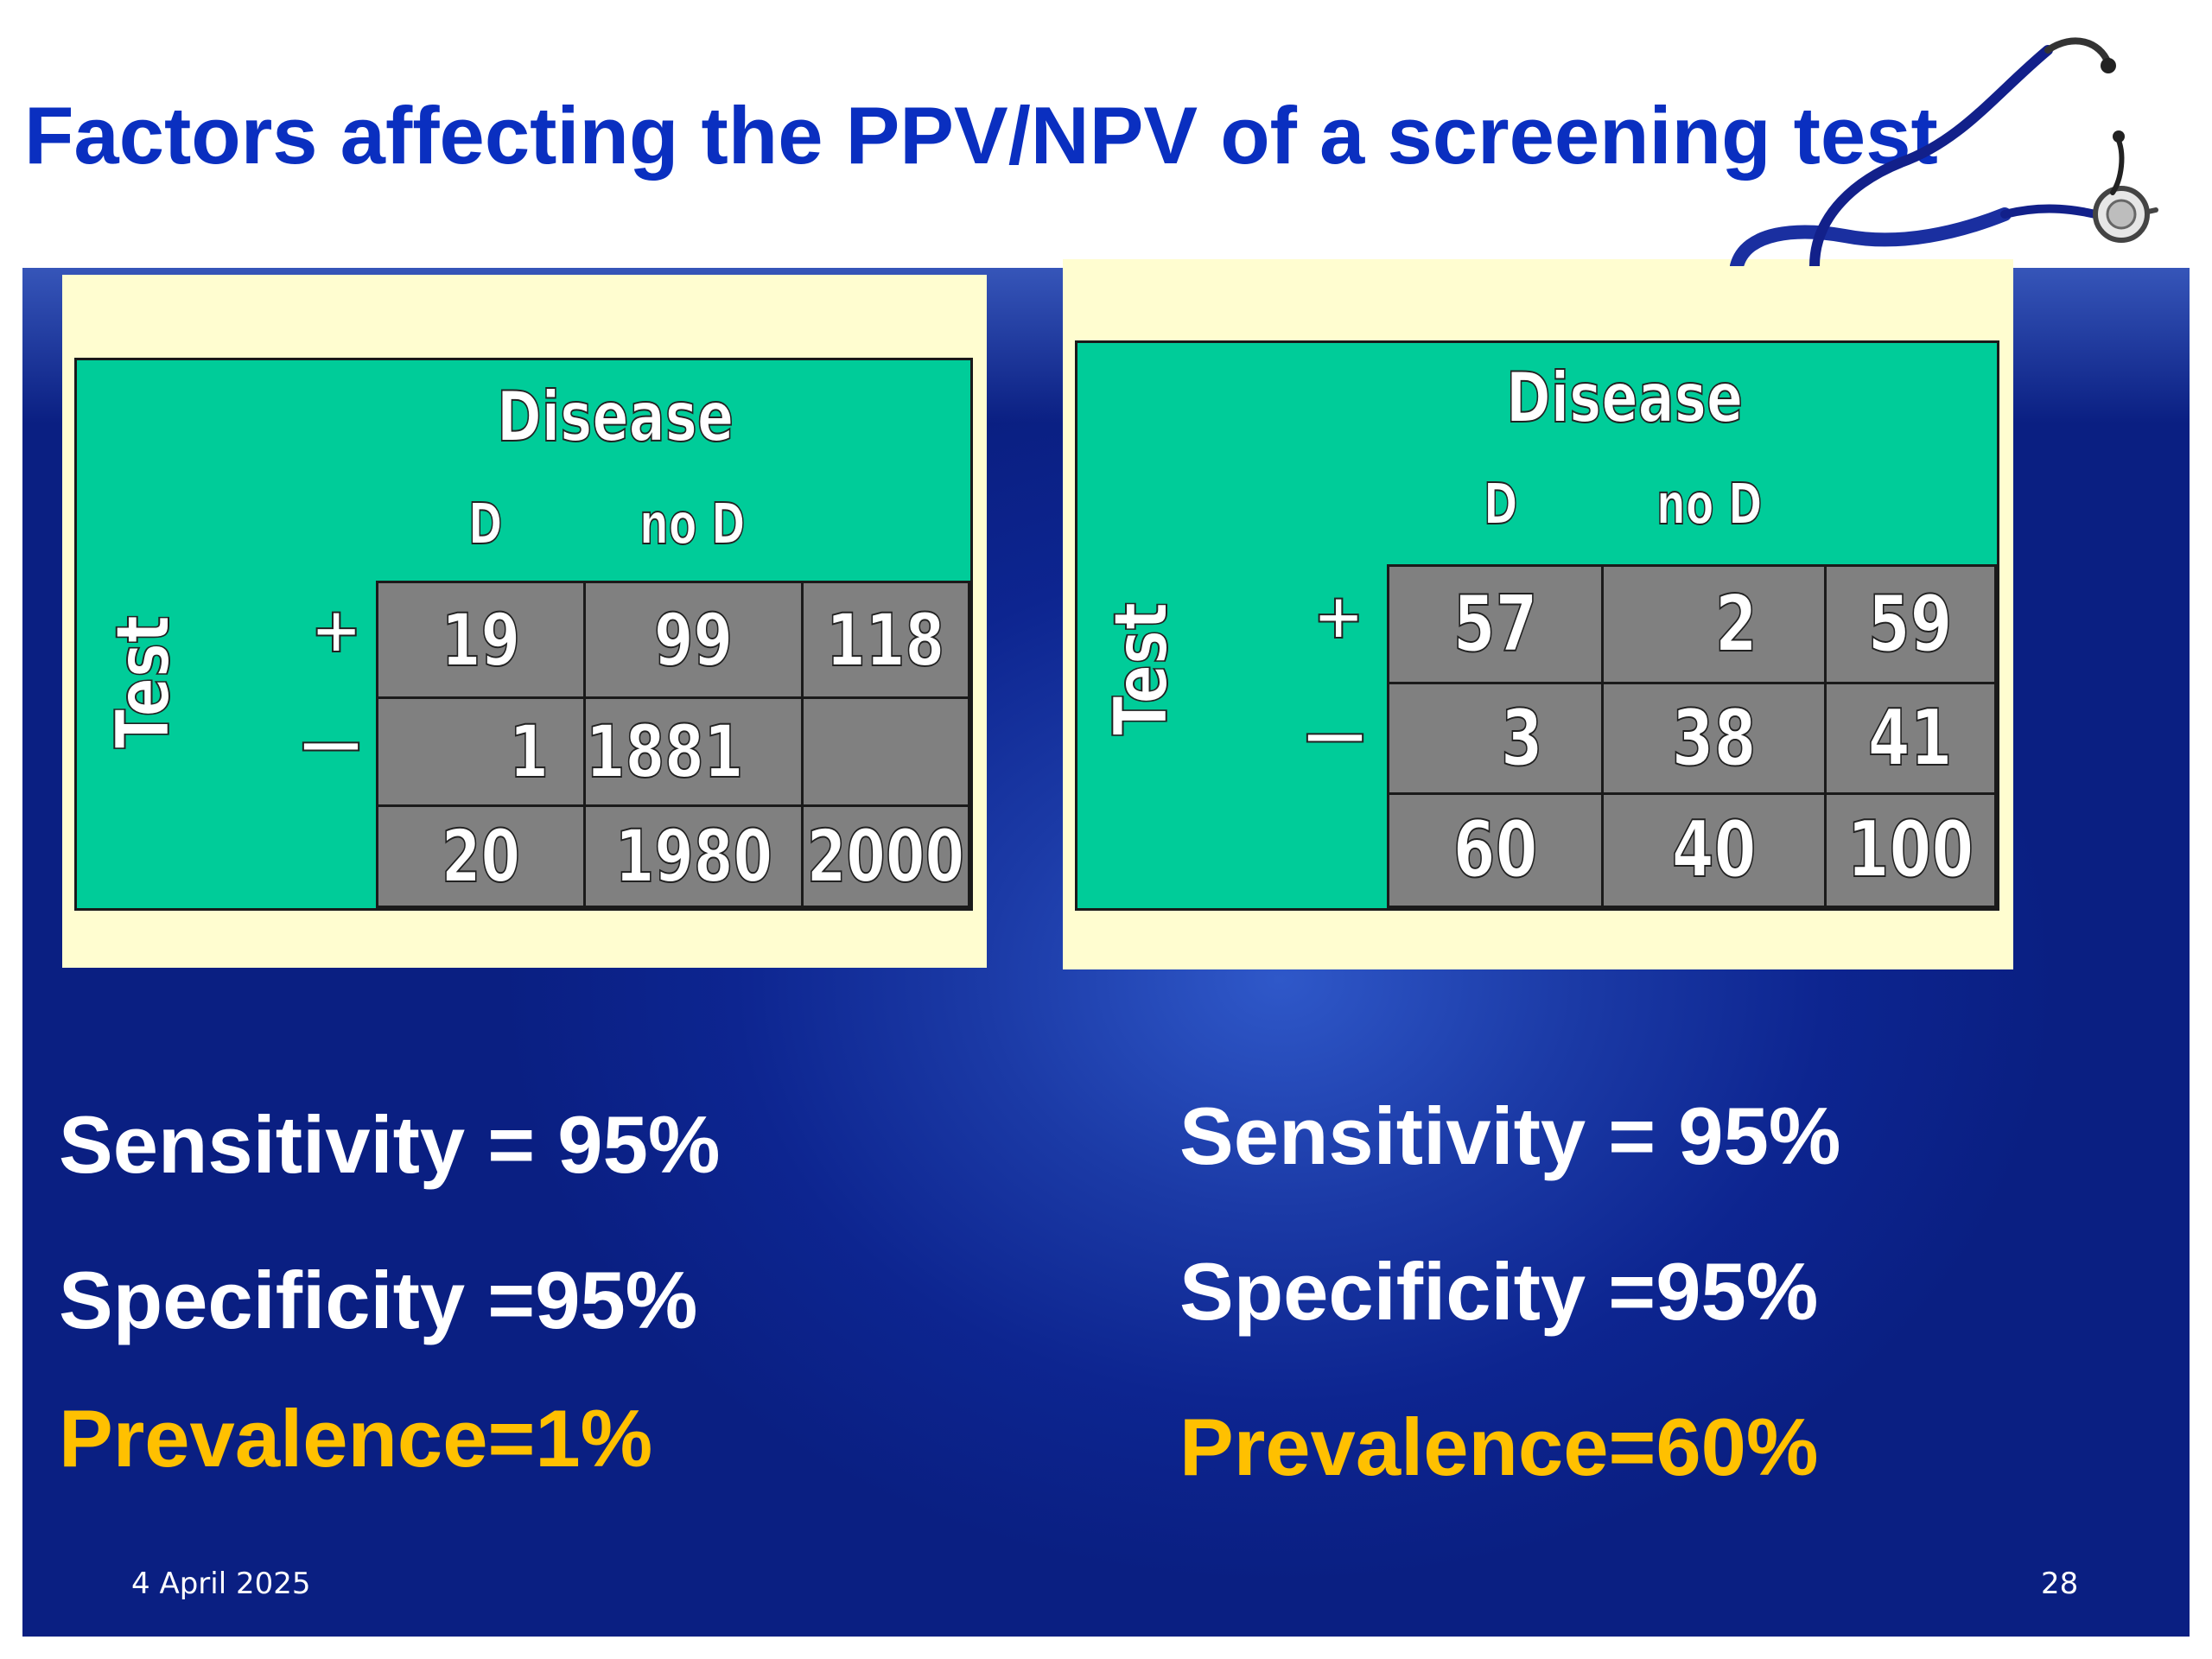 The width and height of the screenshot is (2212, 1659). I want to click on table-cell: 41, so click(1912, 739).